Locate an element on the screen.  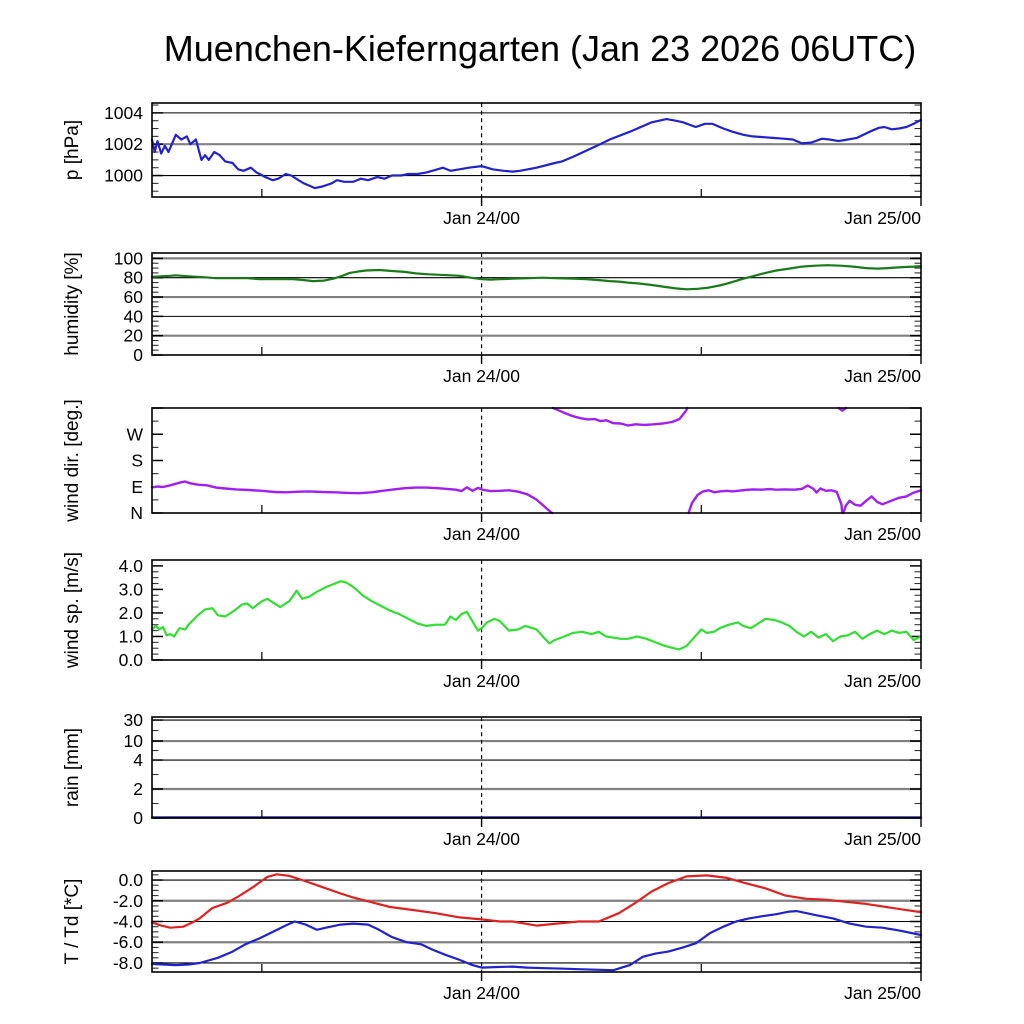
y-axis-unit-label: wind dir. [deg.] is located at coordinates (72, 461).